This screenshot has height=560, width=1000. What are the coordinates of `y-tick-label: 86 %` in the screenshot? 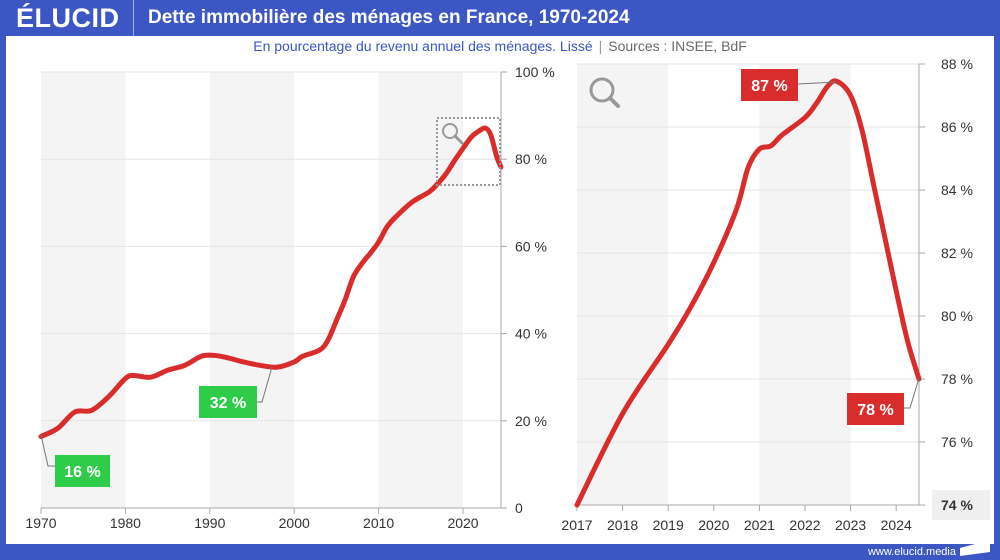 It's located at (957, 127).